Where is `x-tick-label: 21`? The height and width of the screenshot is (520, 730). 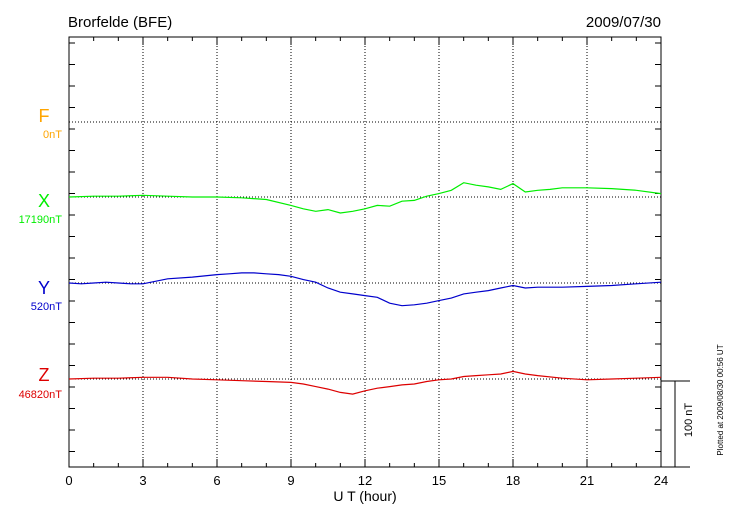 x-tick-label: 21 is located at coordinates (587, 480).